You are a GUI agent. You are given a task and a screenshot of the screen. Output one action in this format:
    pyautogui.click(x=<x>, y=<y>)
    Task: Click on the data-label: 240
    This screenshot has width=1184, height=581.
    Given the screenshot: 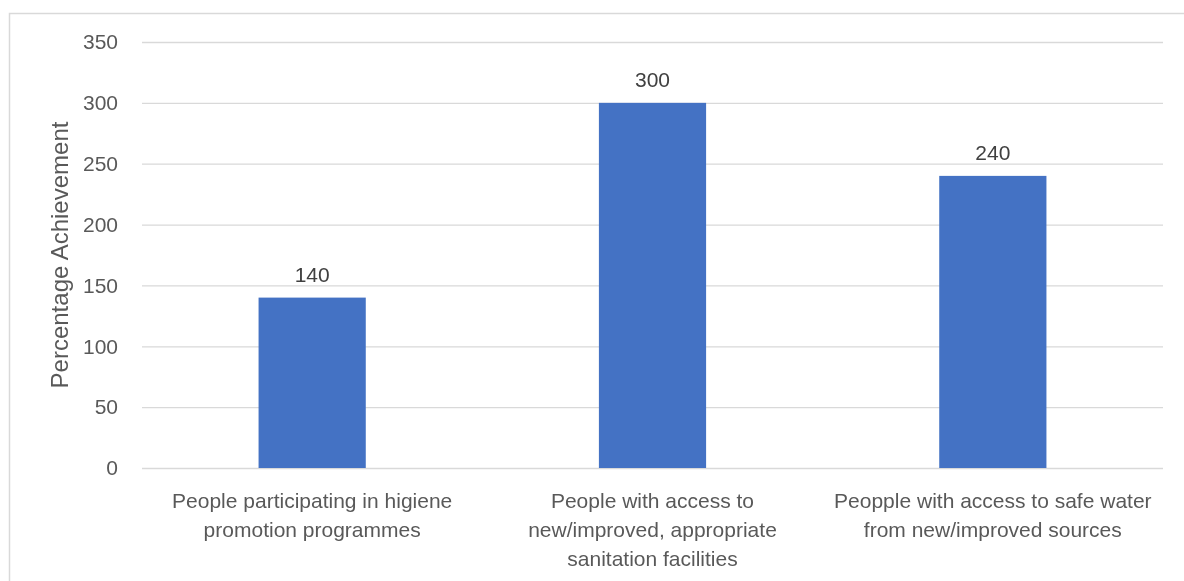 What is the action you would take?
    pyautogui.click(x=993, y=152)
    